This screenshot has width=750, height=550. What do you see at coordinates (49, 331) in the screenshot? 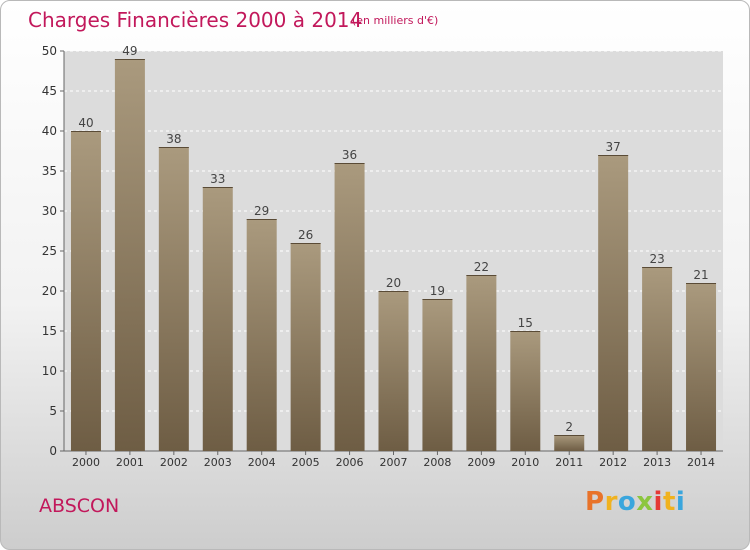
I see `y-tick-label: 15` at bounding box center [49, 331].